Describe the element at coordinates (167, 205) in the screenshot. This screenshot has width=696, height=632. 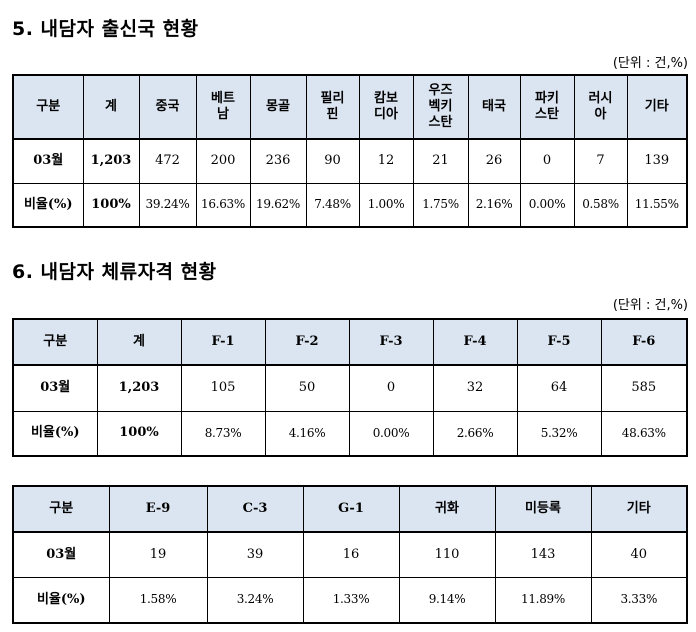
I see `ratio-cell: 39.24%` at that location.